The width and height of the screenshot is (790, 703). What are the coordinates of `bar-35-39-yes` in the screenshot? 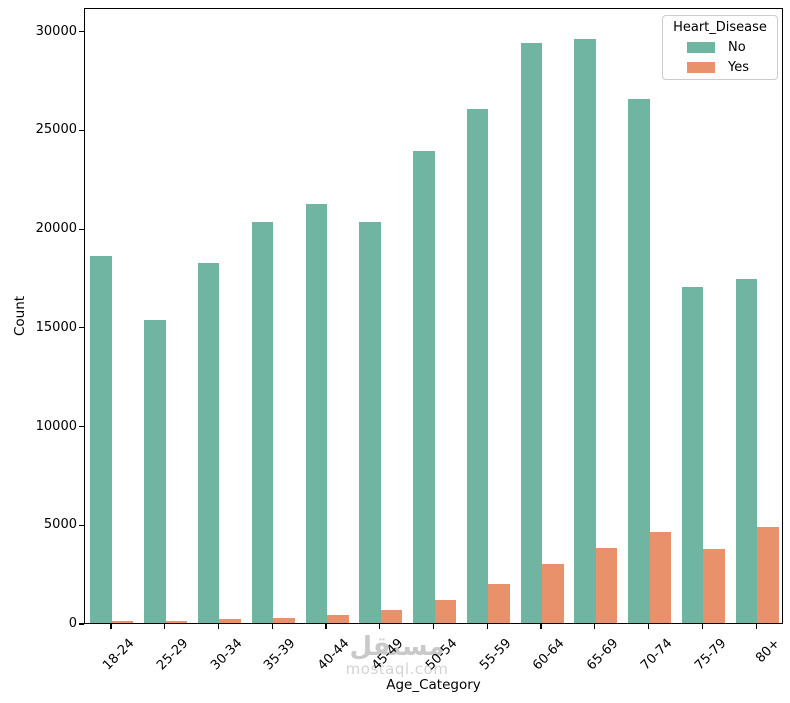 It's located at (284, 620).